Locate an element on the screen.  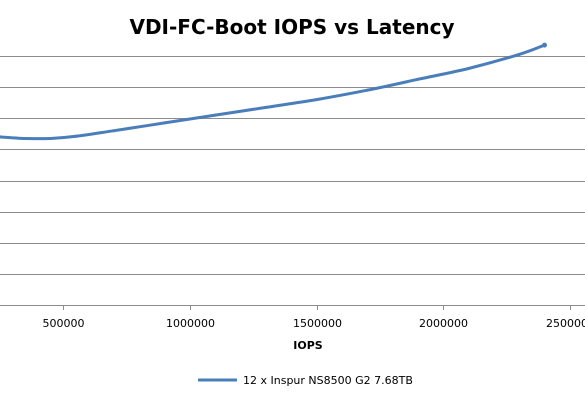
x-axis-title: IOPS is located at coordinates (308, 345).